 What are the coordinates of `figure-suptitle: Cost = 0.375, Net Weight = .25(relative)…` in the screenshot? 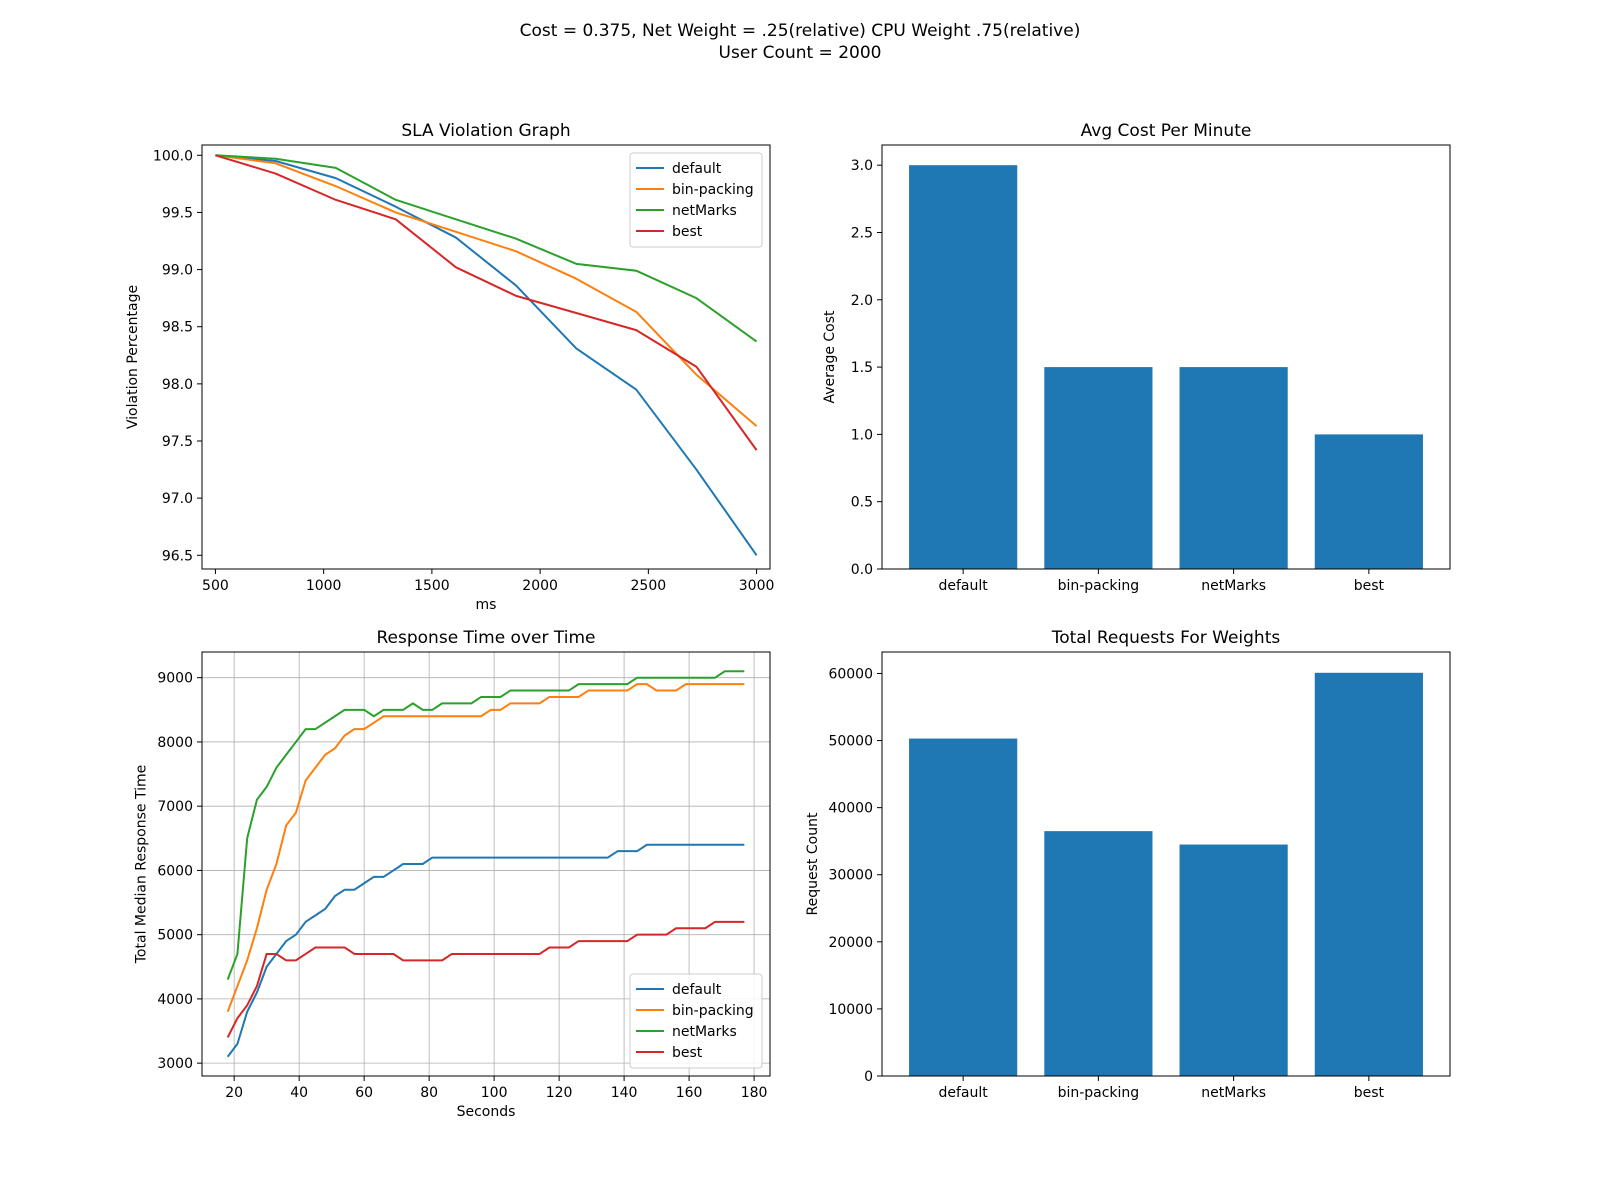 It's located at (800, 42).